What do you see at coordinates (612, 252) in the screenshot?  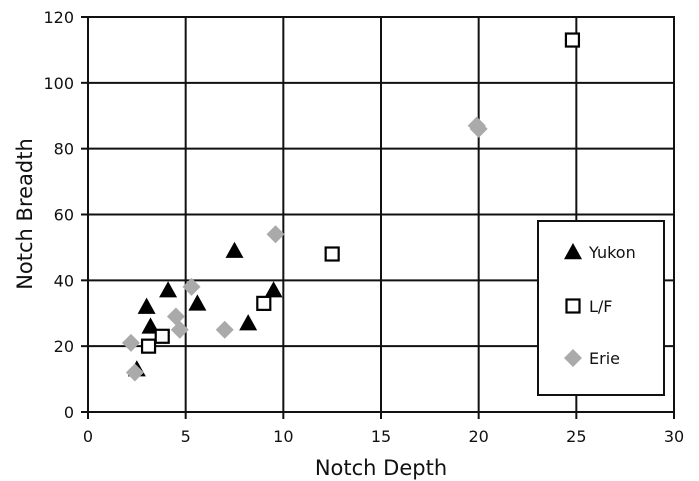 I see `legend-label-yukon: Yukon` at bounding box center [612, 252].